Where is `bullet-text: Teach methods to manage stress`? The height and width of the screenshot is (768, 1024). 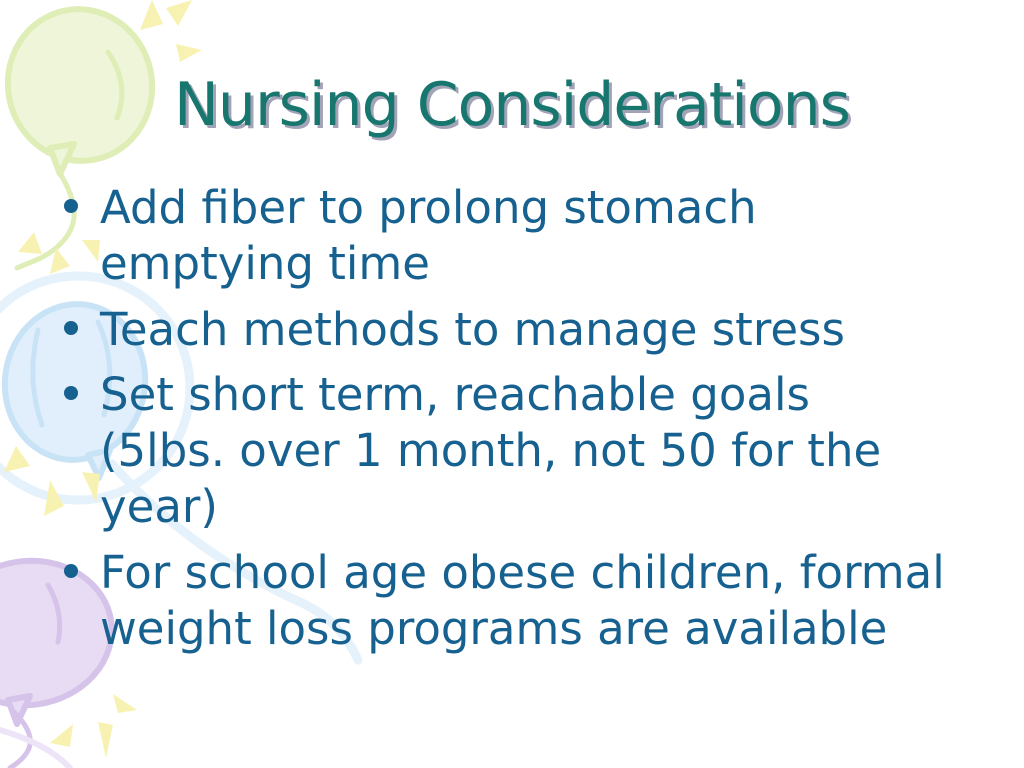
bullet-text: Teach methods to manage stress is located at coordinates (472, 329).